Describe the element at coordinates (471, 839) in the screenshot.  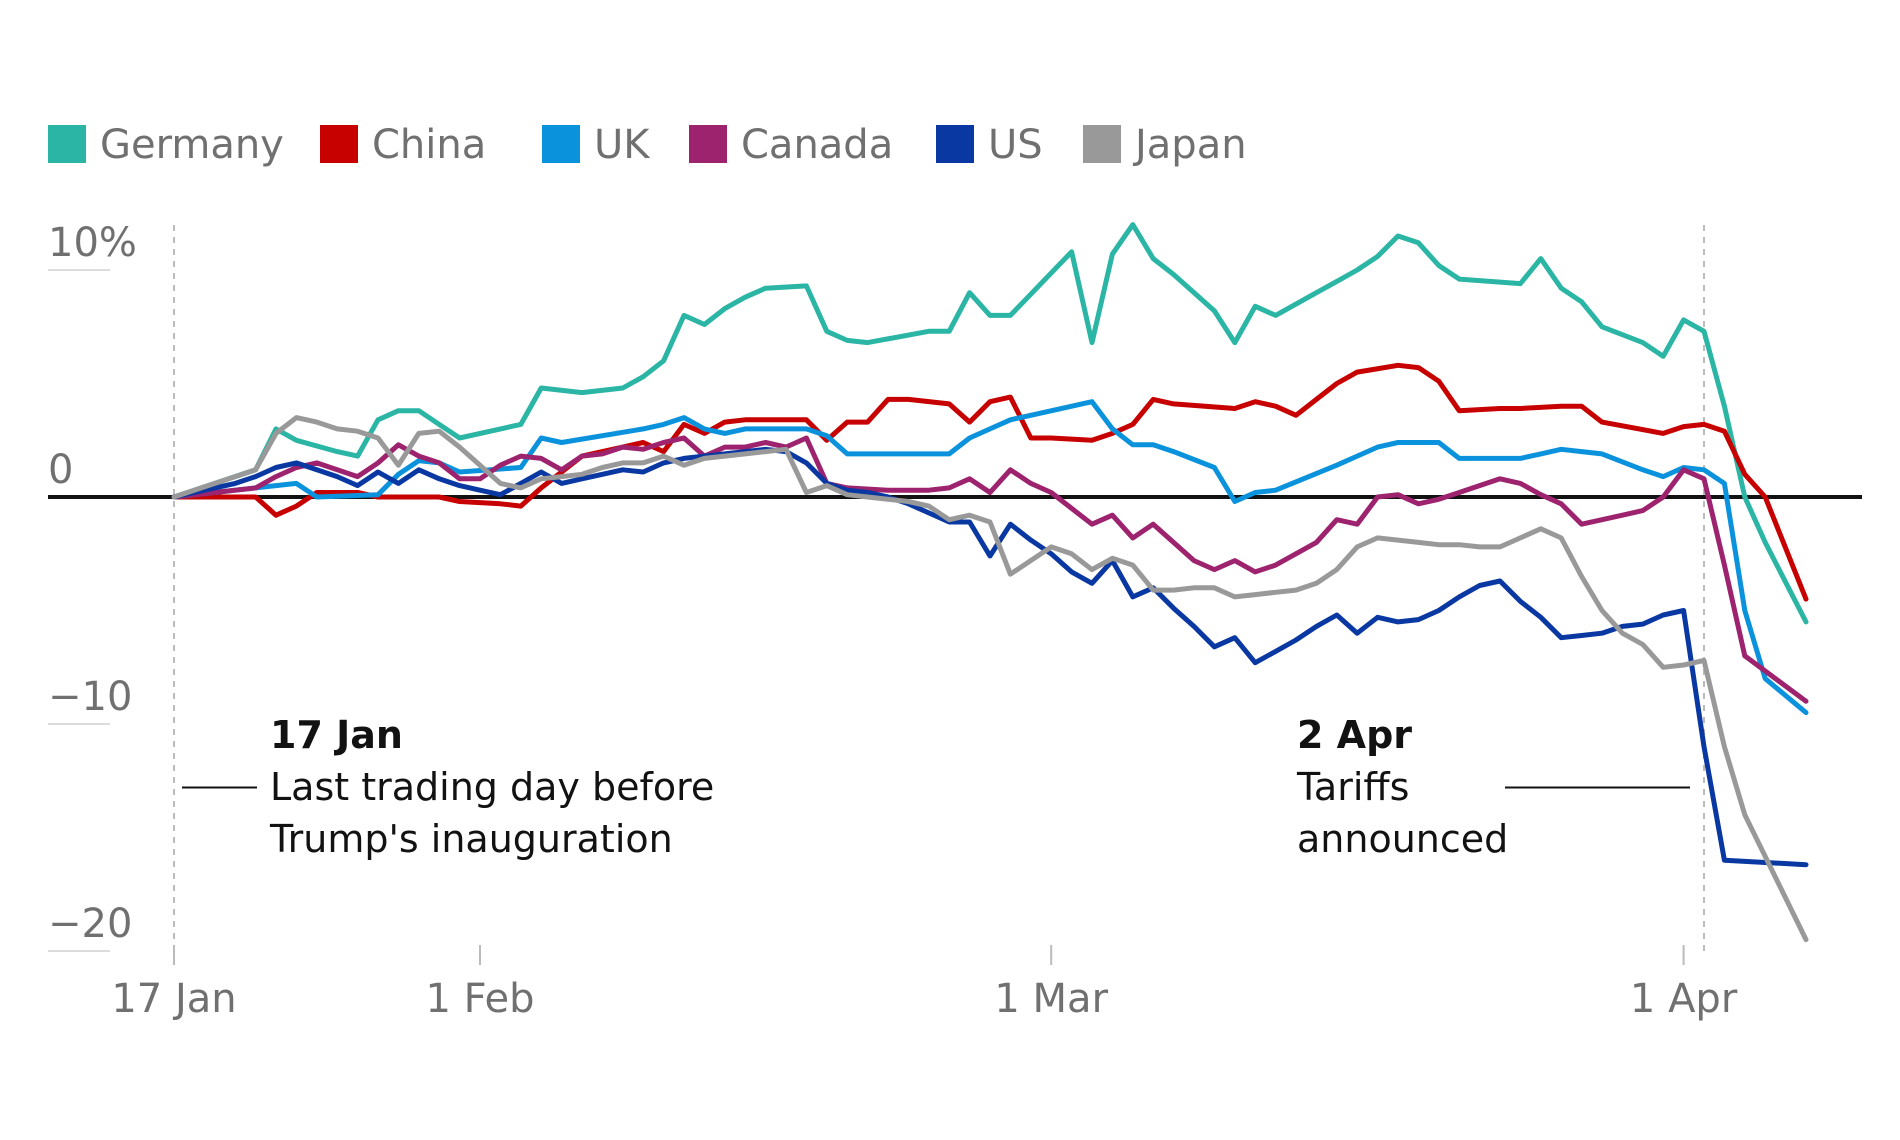
I see `annotation-text: Trump's inauguration` at that location.